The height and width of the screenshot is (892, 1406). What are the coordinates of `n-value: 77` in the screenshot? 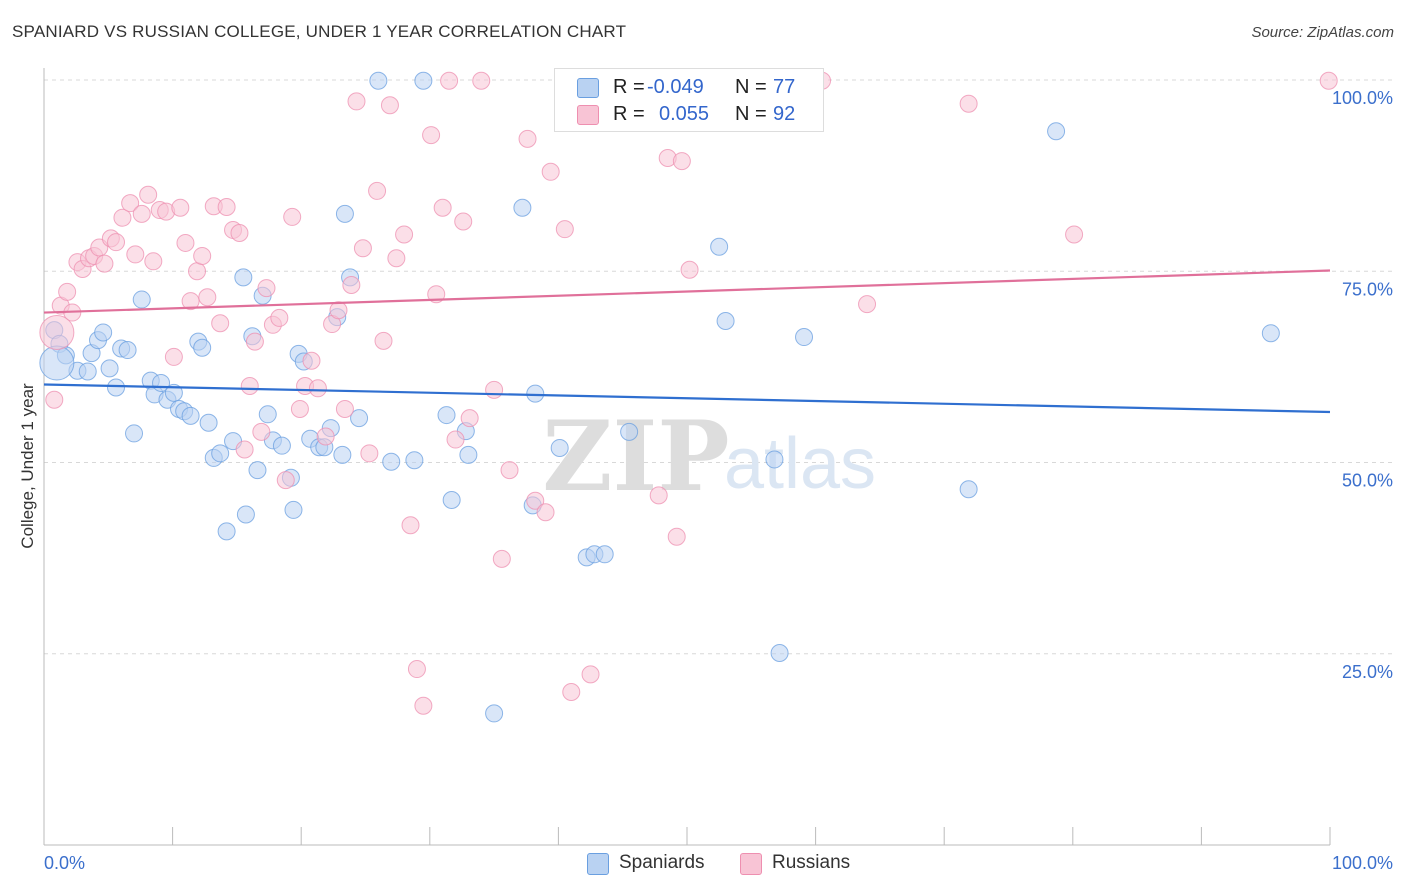 It's located at (784, 87).